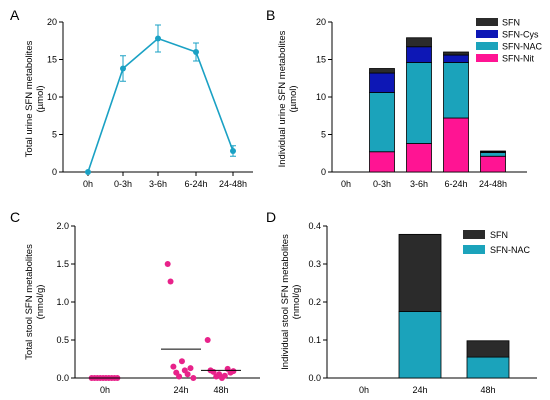 Image resolution: width=550 pixels, height=400 pixels. I want to click on b-x-tick-label: 0h, so click(346, 184).